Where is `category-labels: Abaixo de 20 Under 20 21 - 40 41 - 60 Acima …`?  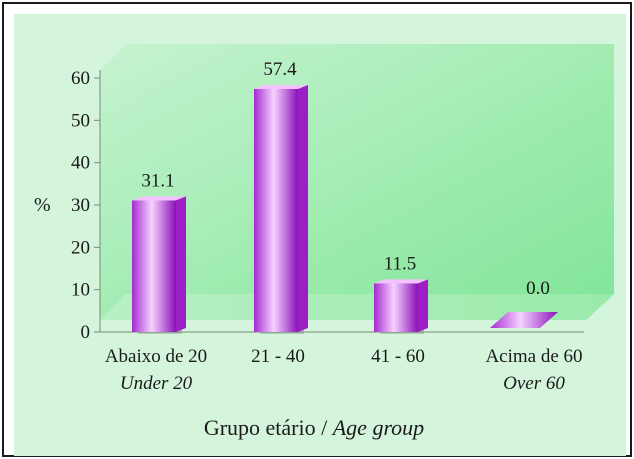 category-labels: Abaixo de 20 Under 20 21 - 40 41 - 60 Acima … is located at coordinates (344, 370).